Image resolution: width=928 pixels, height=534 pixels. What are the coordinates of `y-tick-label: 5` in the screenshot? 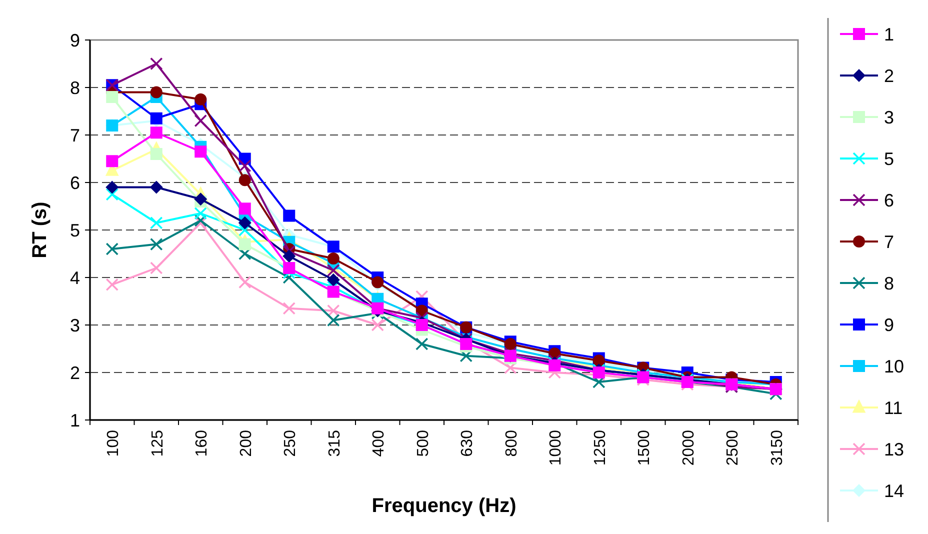 It's located at (75, 230).